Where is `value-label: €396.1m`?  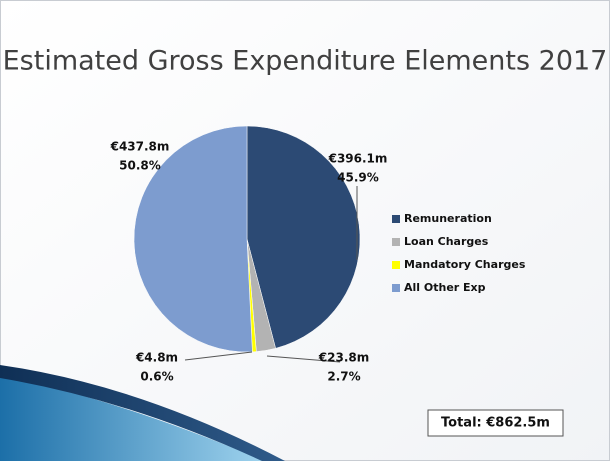
value-label: €396.1m is located at coordinates (358, 159).